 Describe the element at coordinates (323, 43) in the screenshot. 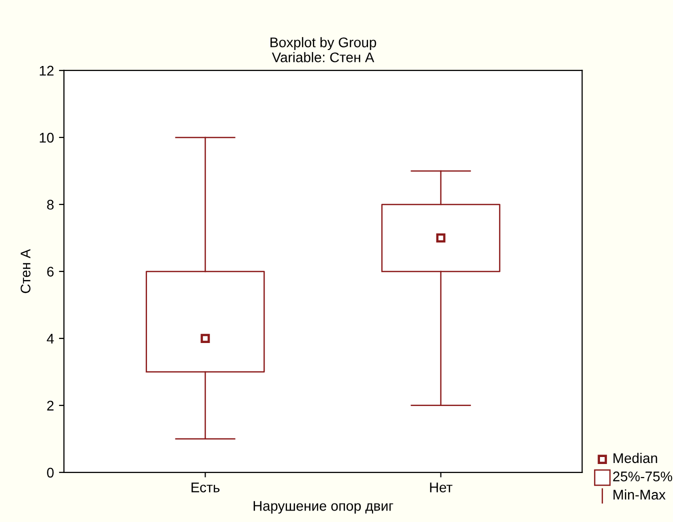

I see `chart-title: Boxplot by Group` at that location.